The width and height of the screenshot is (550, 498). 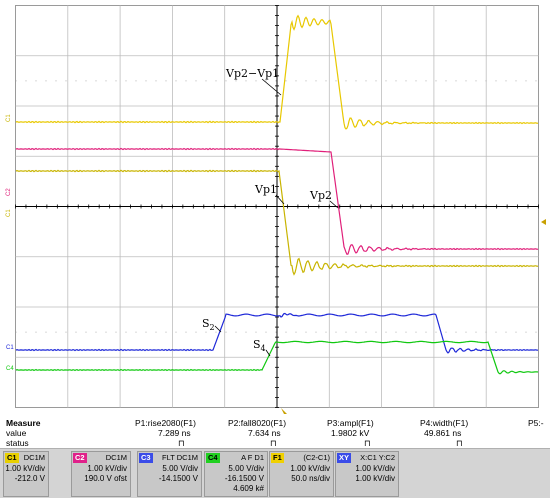 I want to click on measure-p4-value: 49.861 ns, so click(x=443, y=433).